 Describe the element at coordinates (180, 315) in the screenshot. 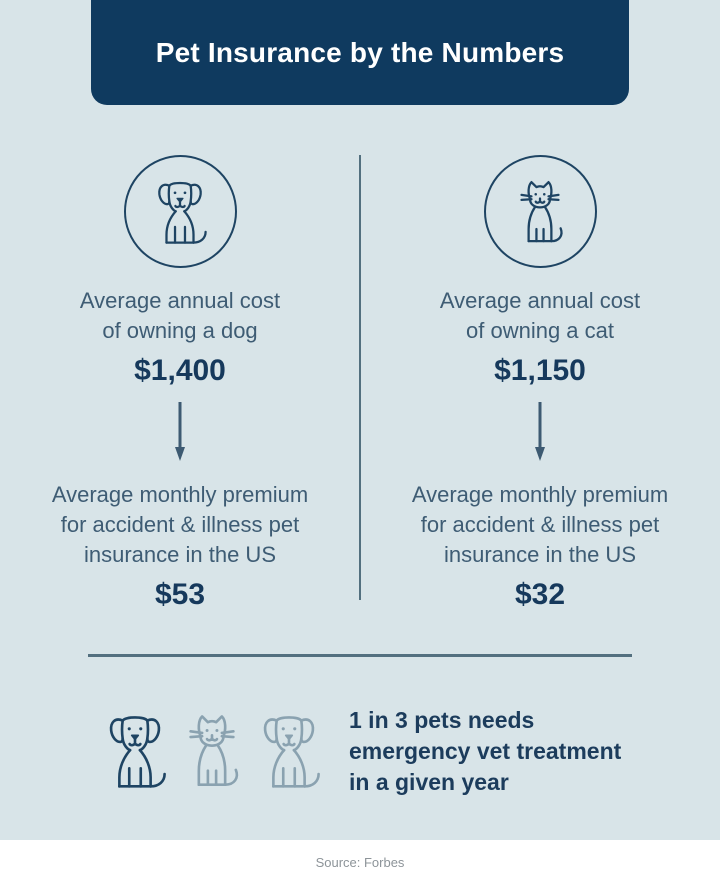

I see `dog-annual-cost-label: Average annual cost of owning a dog` at that location.